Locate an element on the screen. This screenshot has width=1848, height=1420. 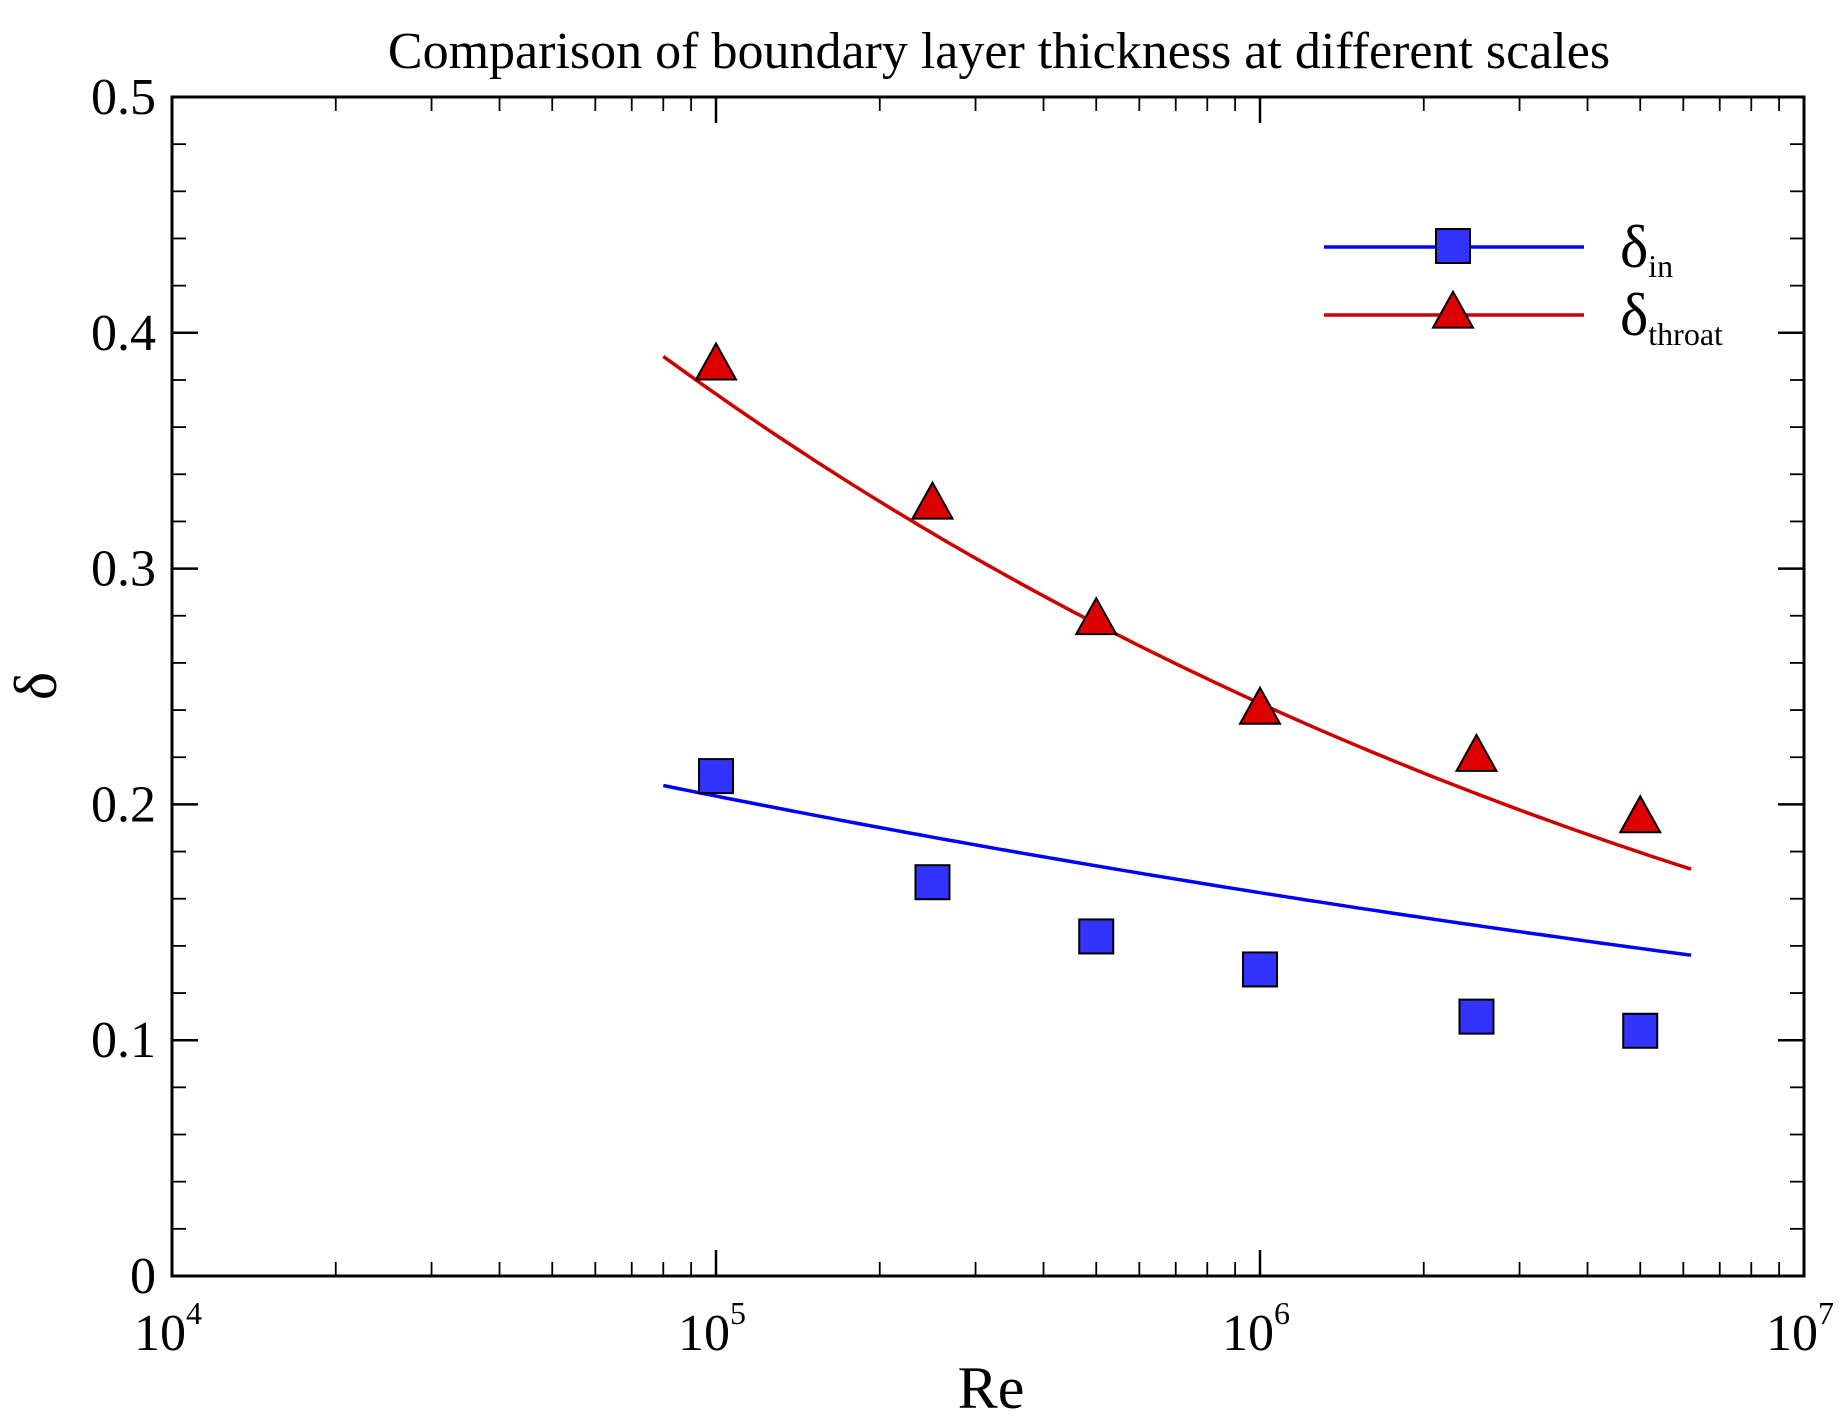
x-tick-label: 10⁶ is located at coordinates (1256, 1328).